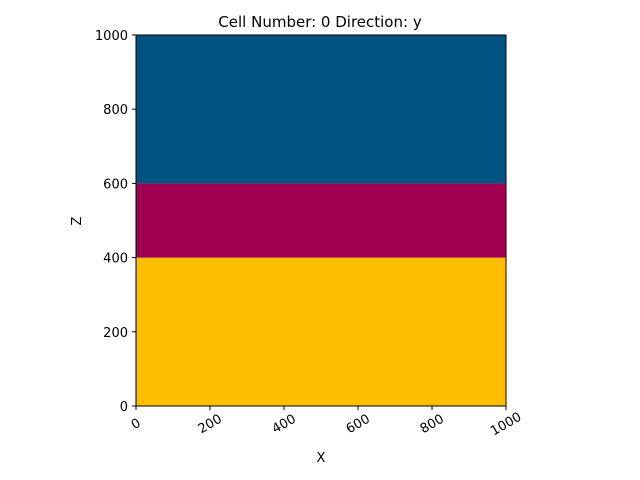 Image resolution: width=640 pixels, height=480 pixels. I want to click on y-axis-label: Z, so click(77, 220).